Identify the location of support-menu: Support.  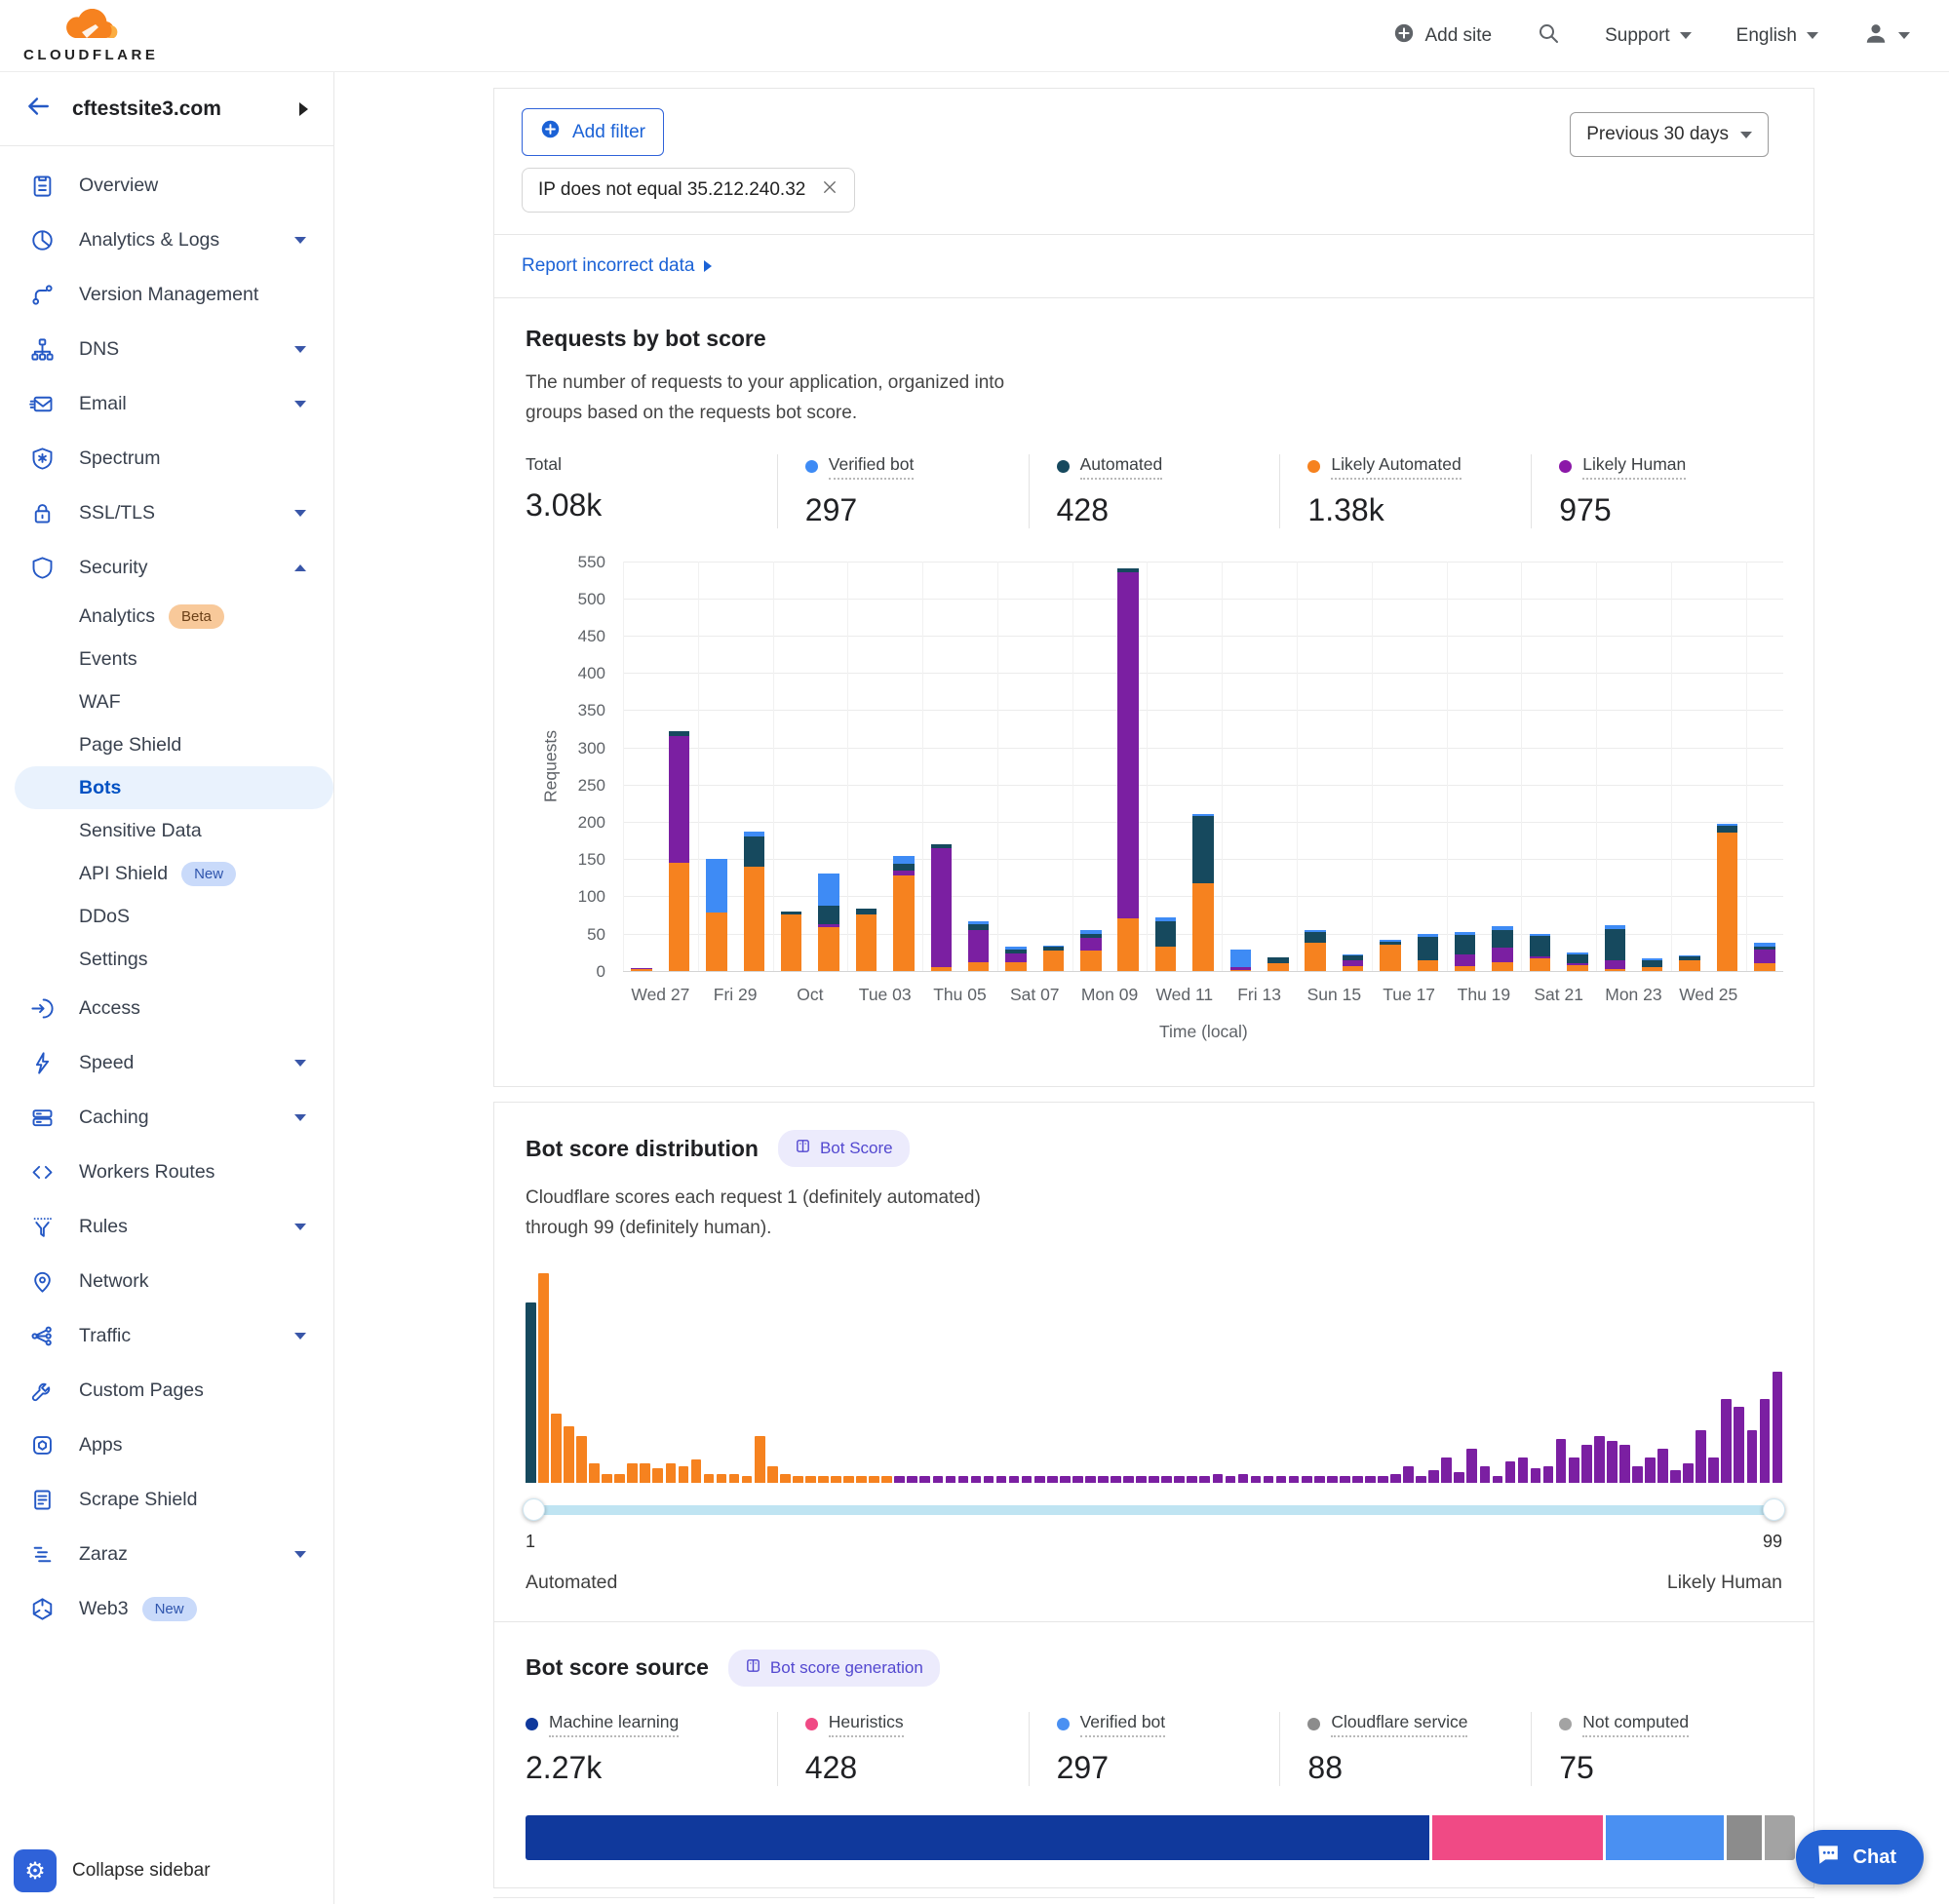
(1649, 36).